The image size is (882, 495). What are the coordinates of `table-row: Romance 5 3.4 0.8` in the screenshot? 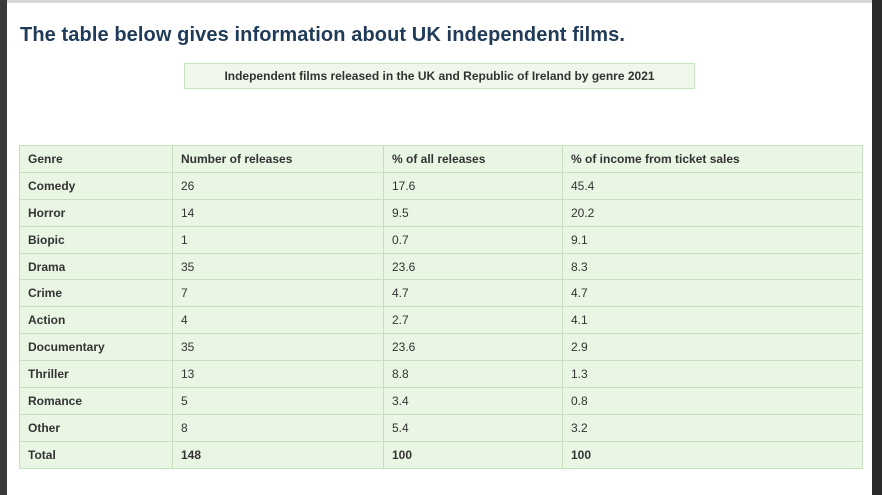 It's located at (441, 401).